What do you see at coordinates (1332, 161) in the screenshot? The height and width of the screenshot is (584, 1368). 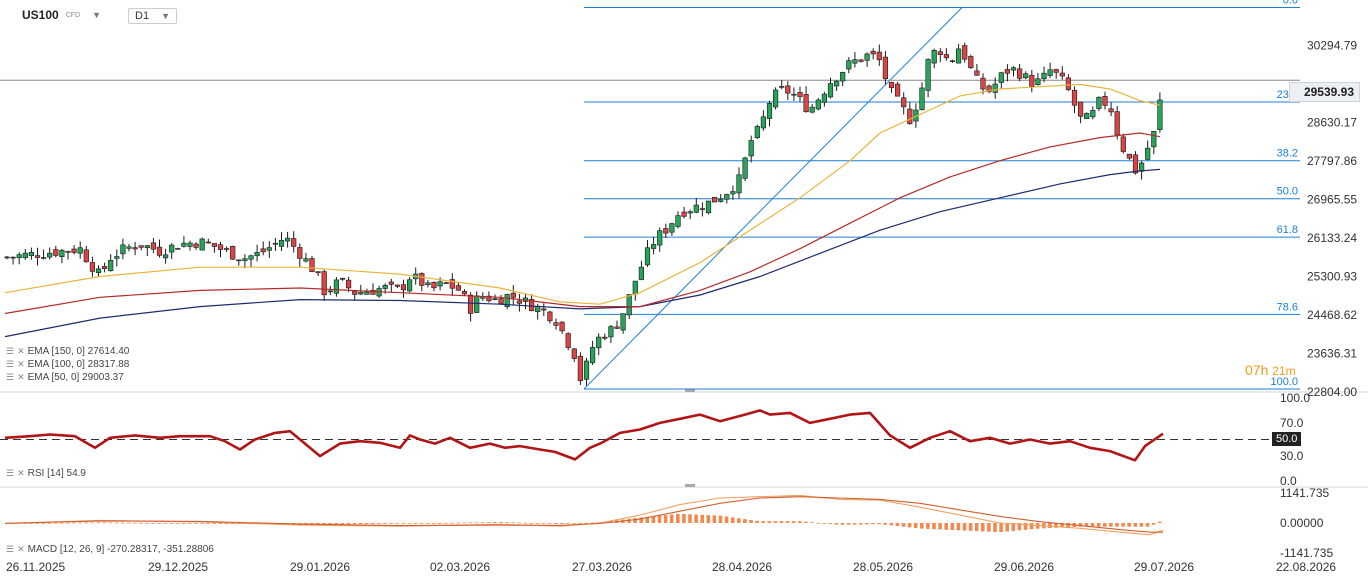 I see `y-tick-label: 27797.86` at bounding box center [1332, 161].